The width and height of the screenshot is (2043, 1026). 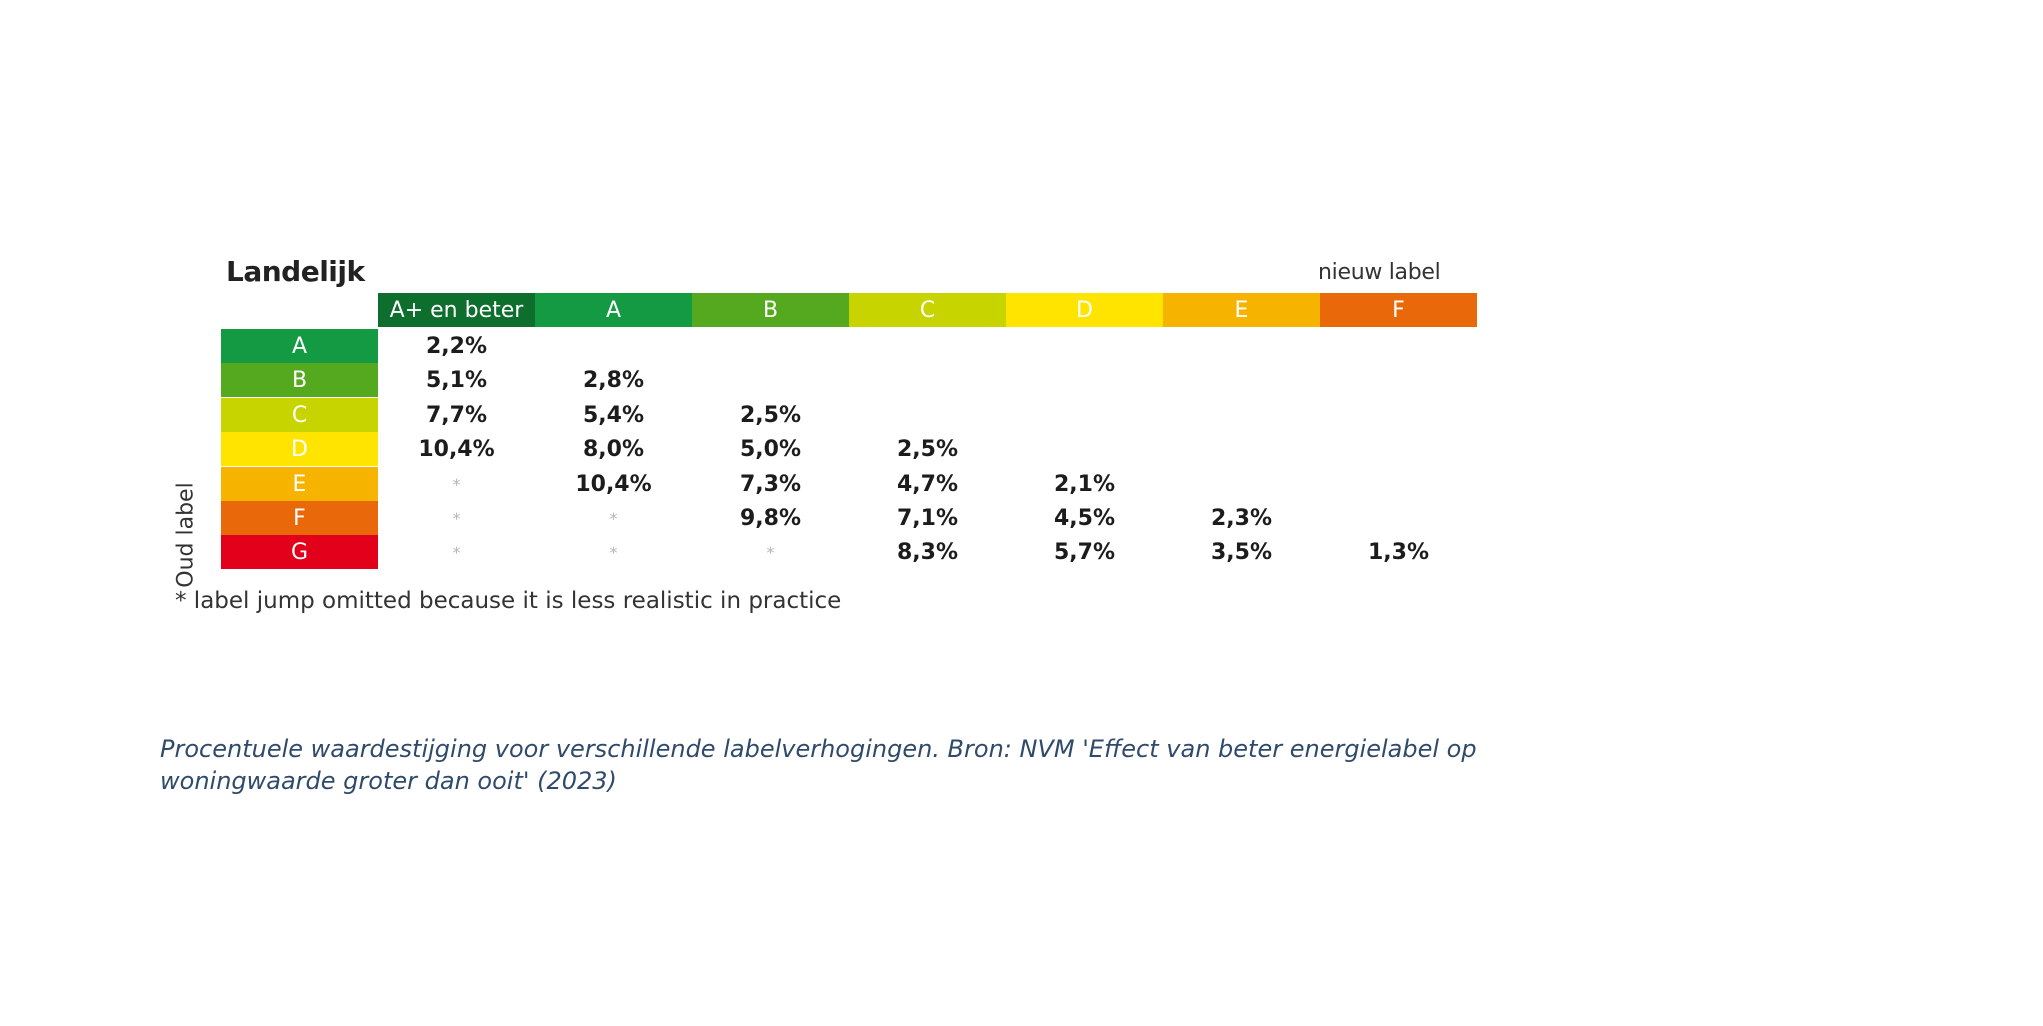 I want to click on value-cell: 2,2%, so click(x=456, y=346).